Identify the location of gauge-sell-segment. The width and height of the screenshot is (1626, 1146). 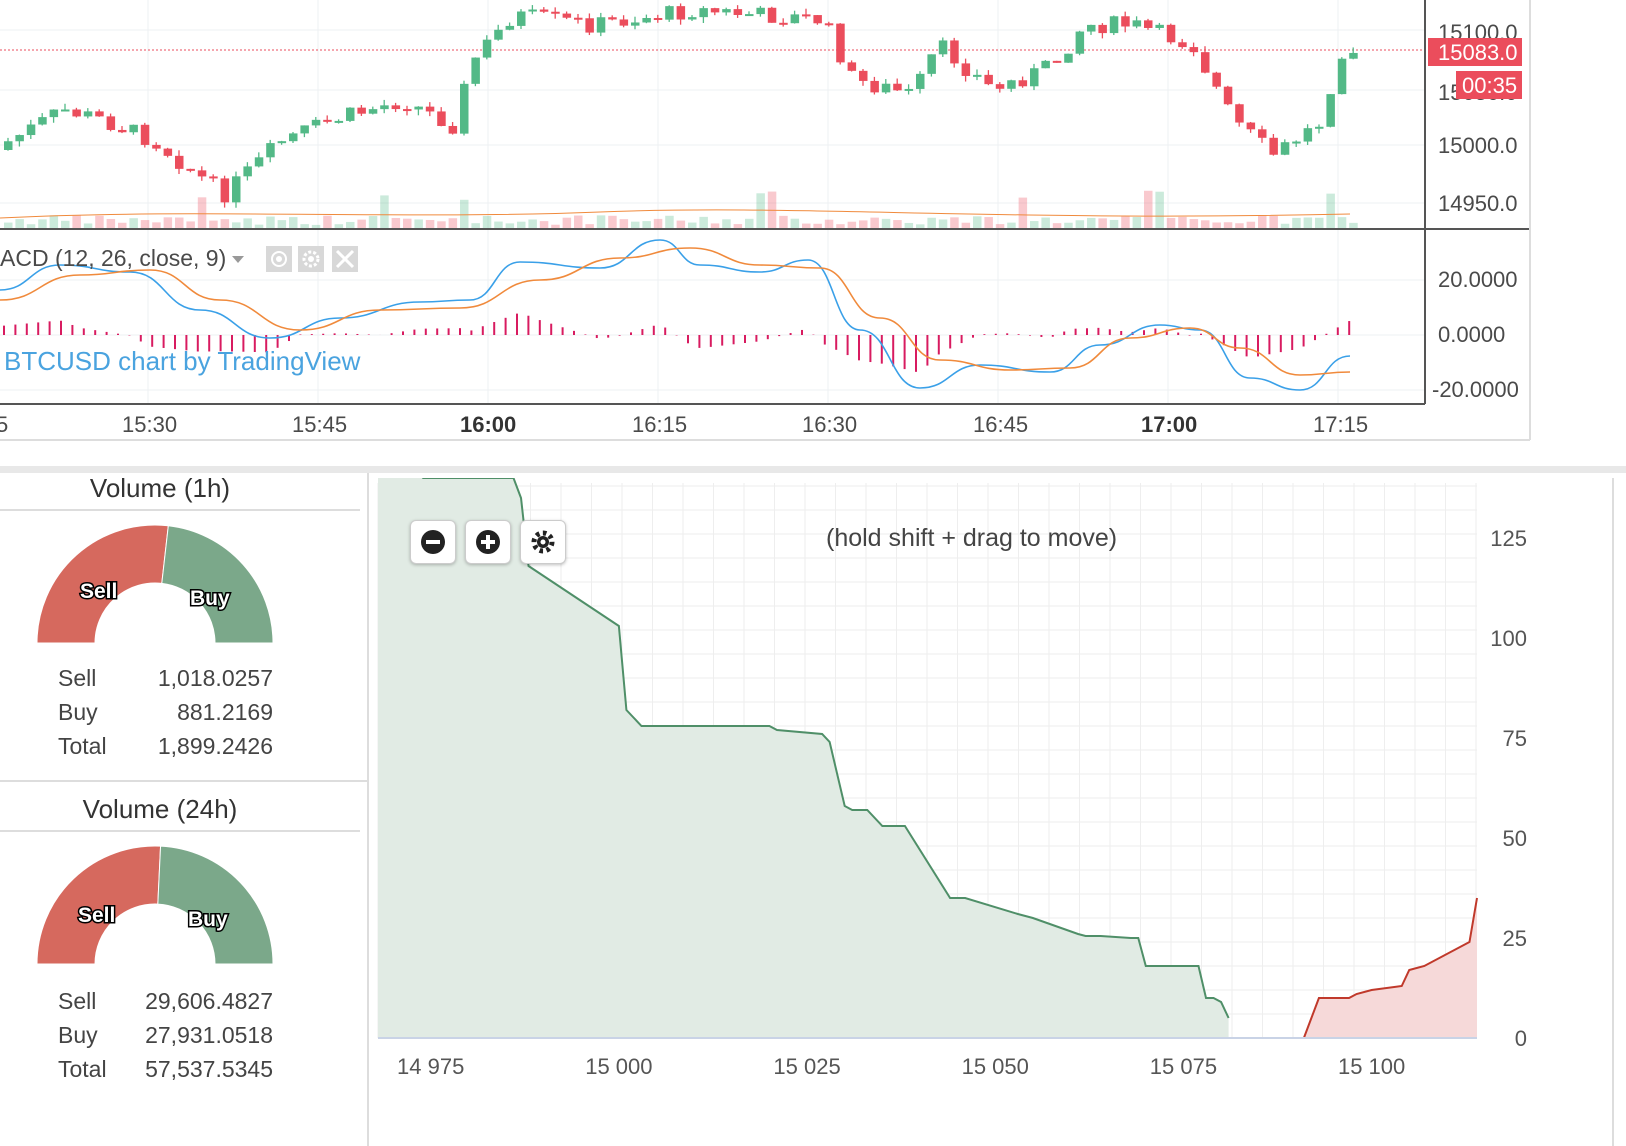
(102, 584).